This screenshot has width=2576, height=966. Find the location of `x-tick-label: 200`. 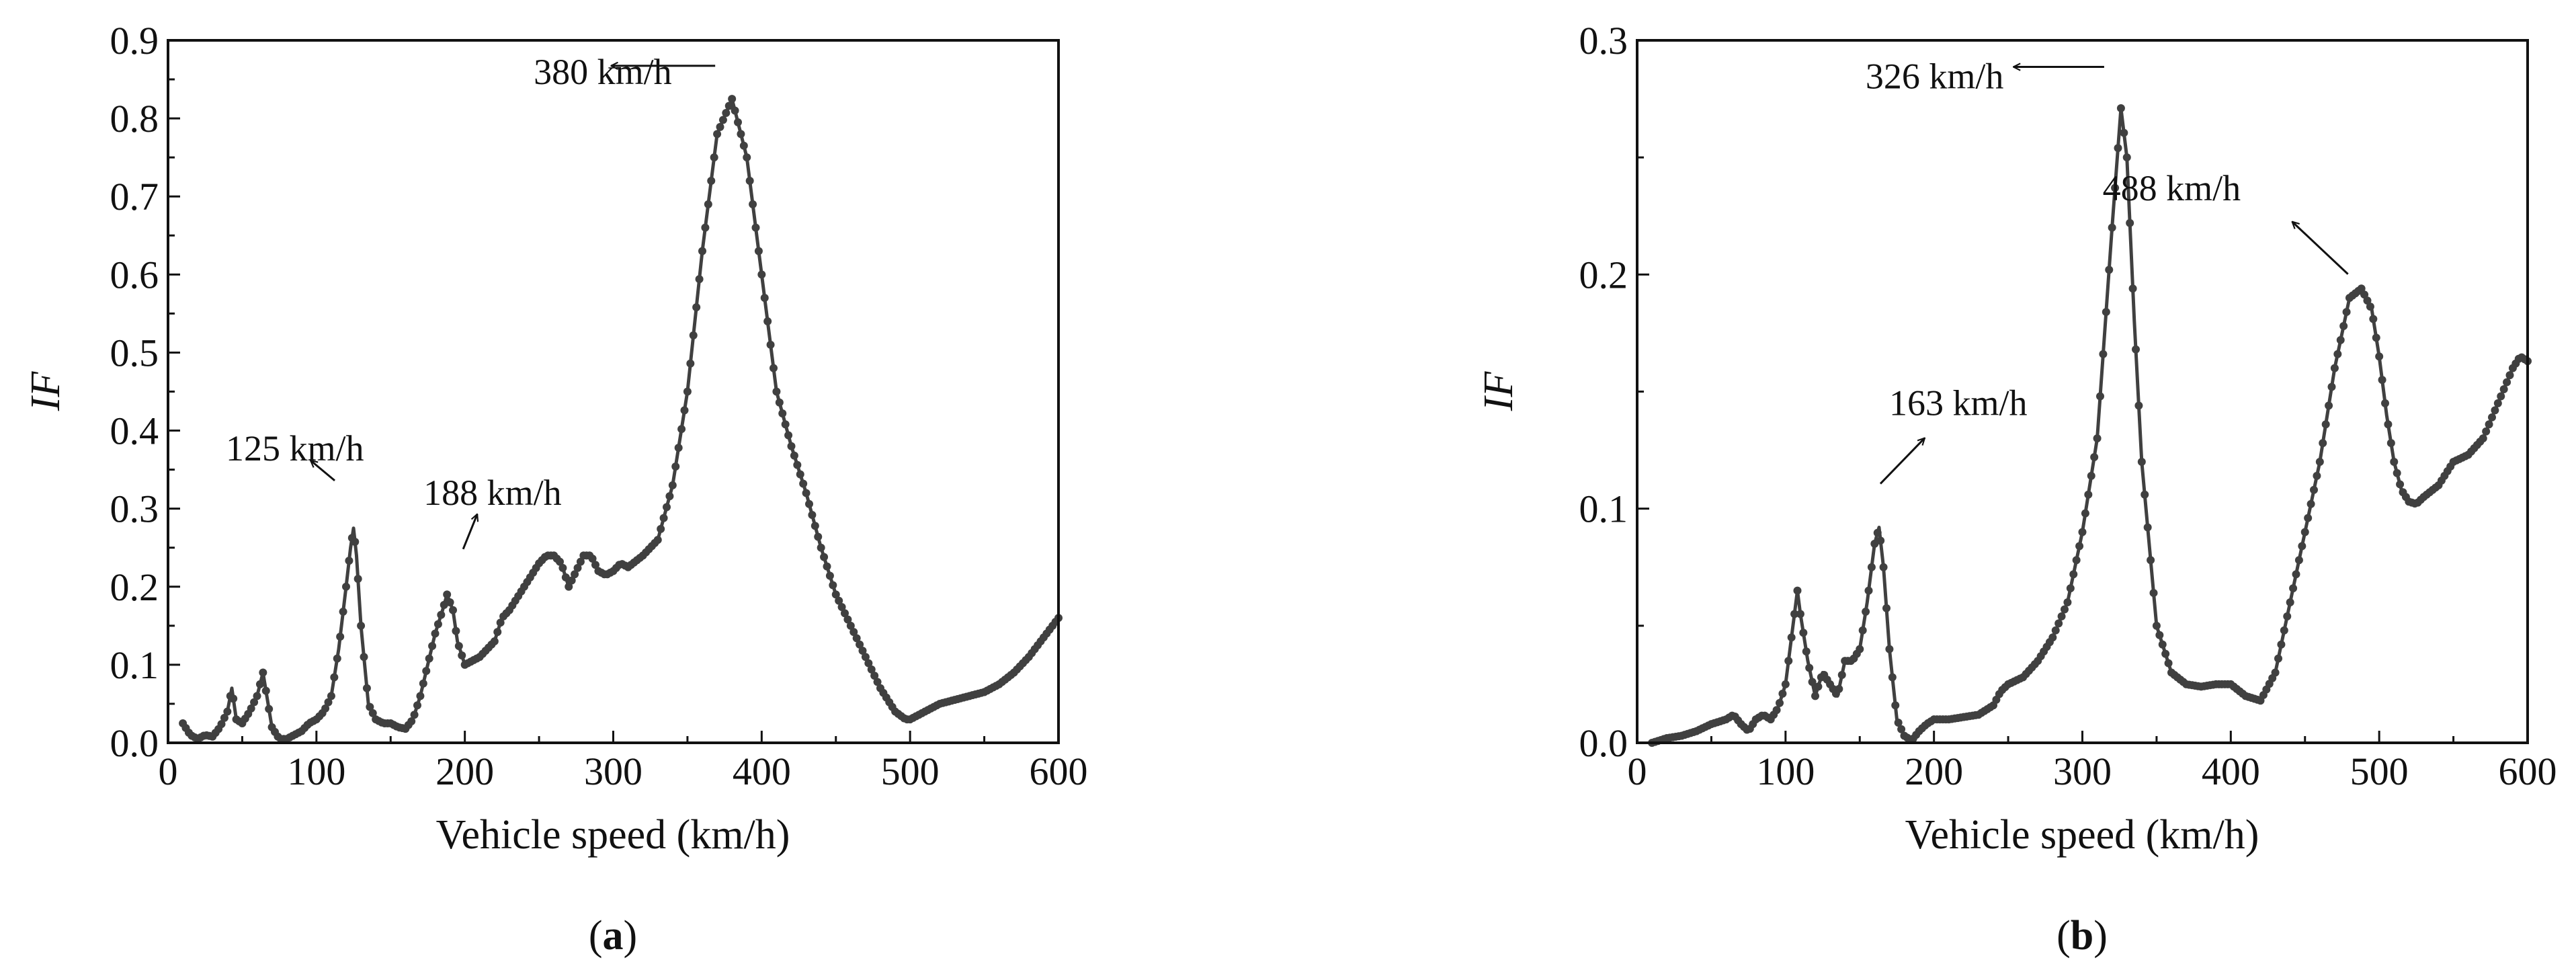

x-tick-label: 200 is located at coordinates (1934, 771).